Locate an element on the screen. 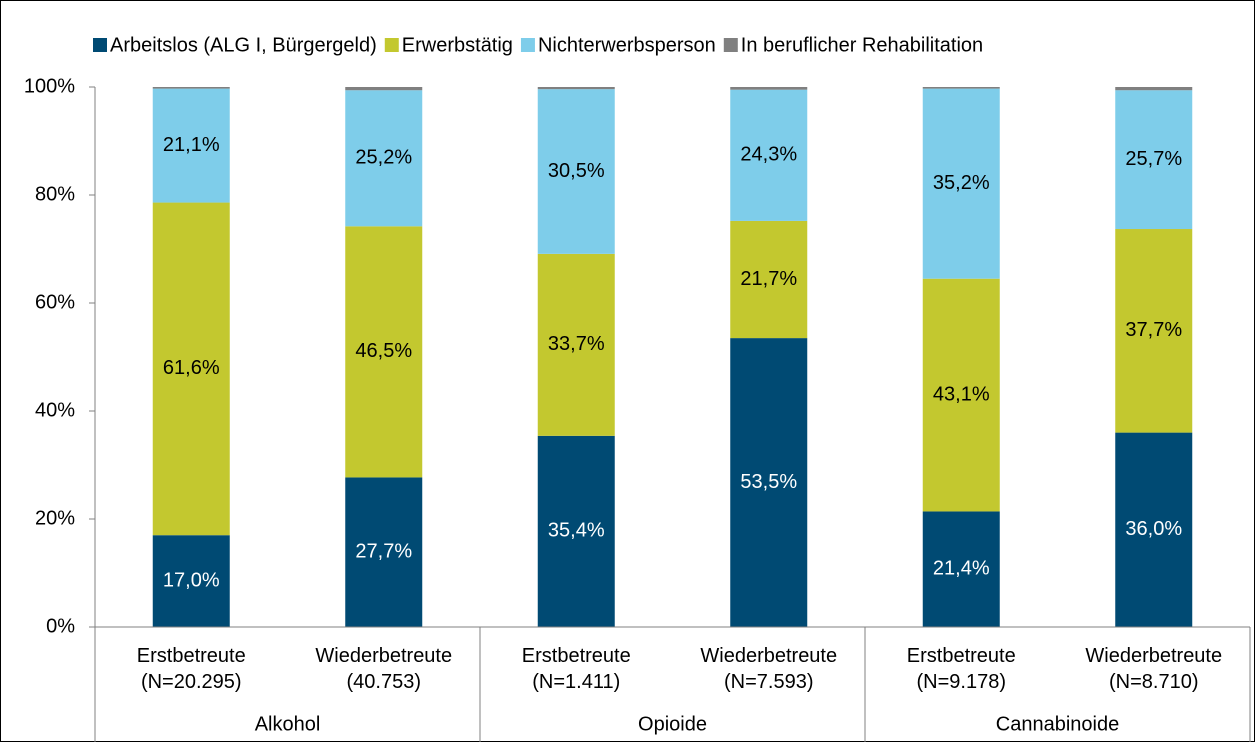 The width and height of the screenshot is (1255, 742). data-label: 21,7% is located at coordinates (768, 279).